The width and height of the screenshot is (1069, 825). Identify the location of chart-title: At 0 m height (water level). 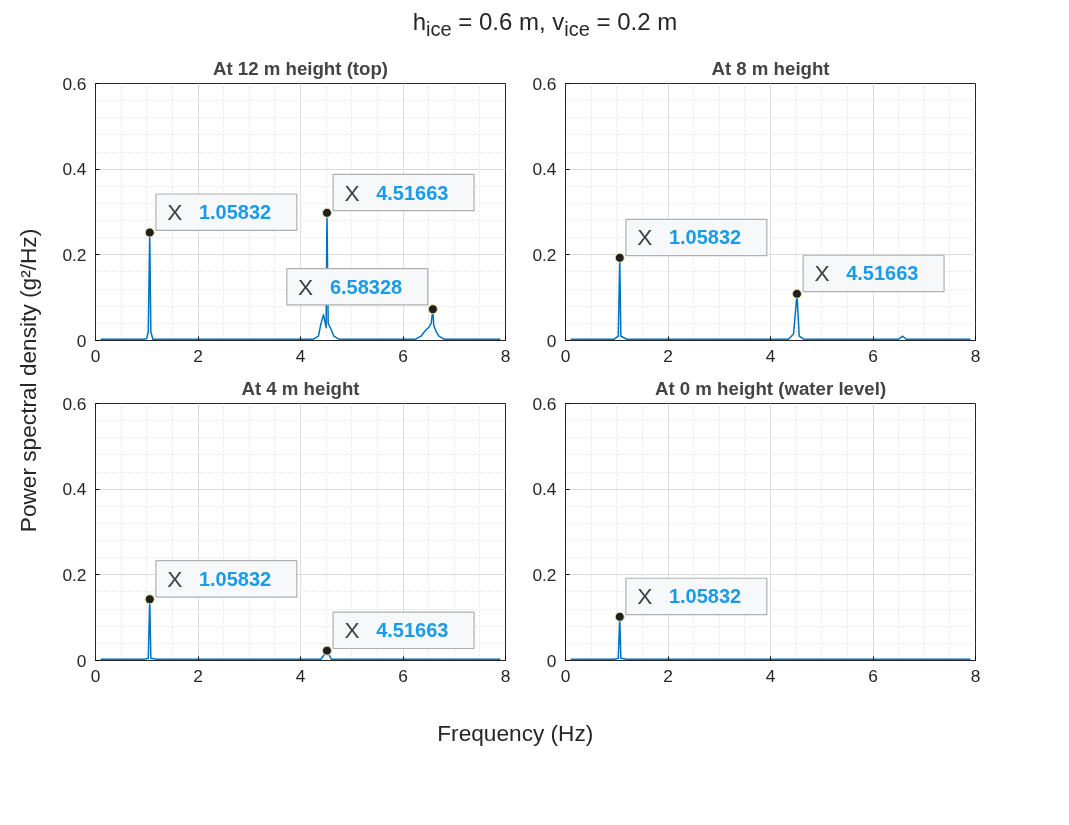
(770, 388).